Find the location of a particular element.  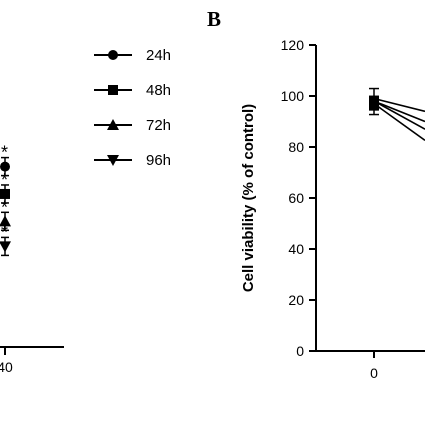

panel-b-series is located at coordinates (397, 114).